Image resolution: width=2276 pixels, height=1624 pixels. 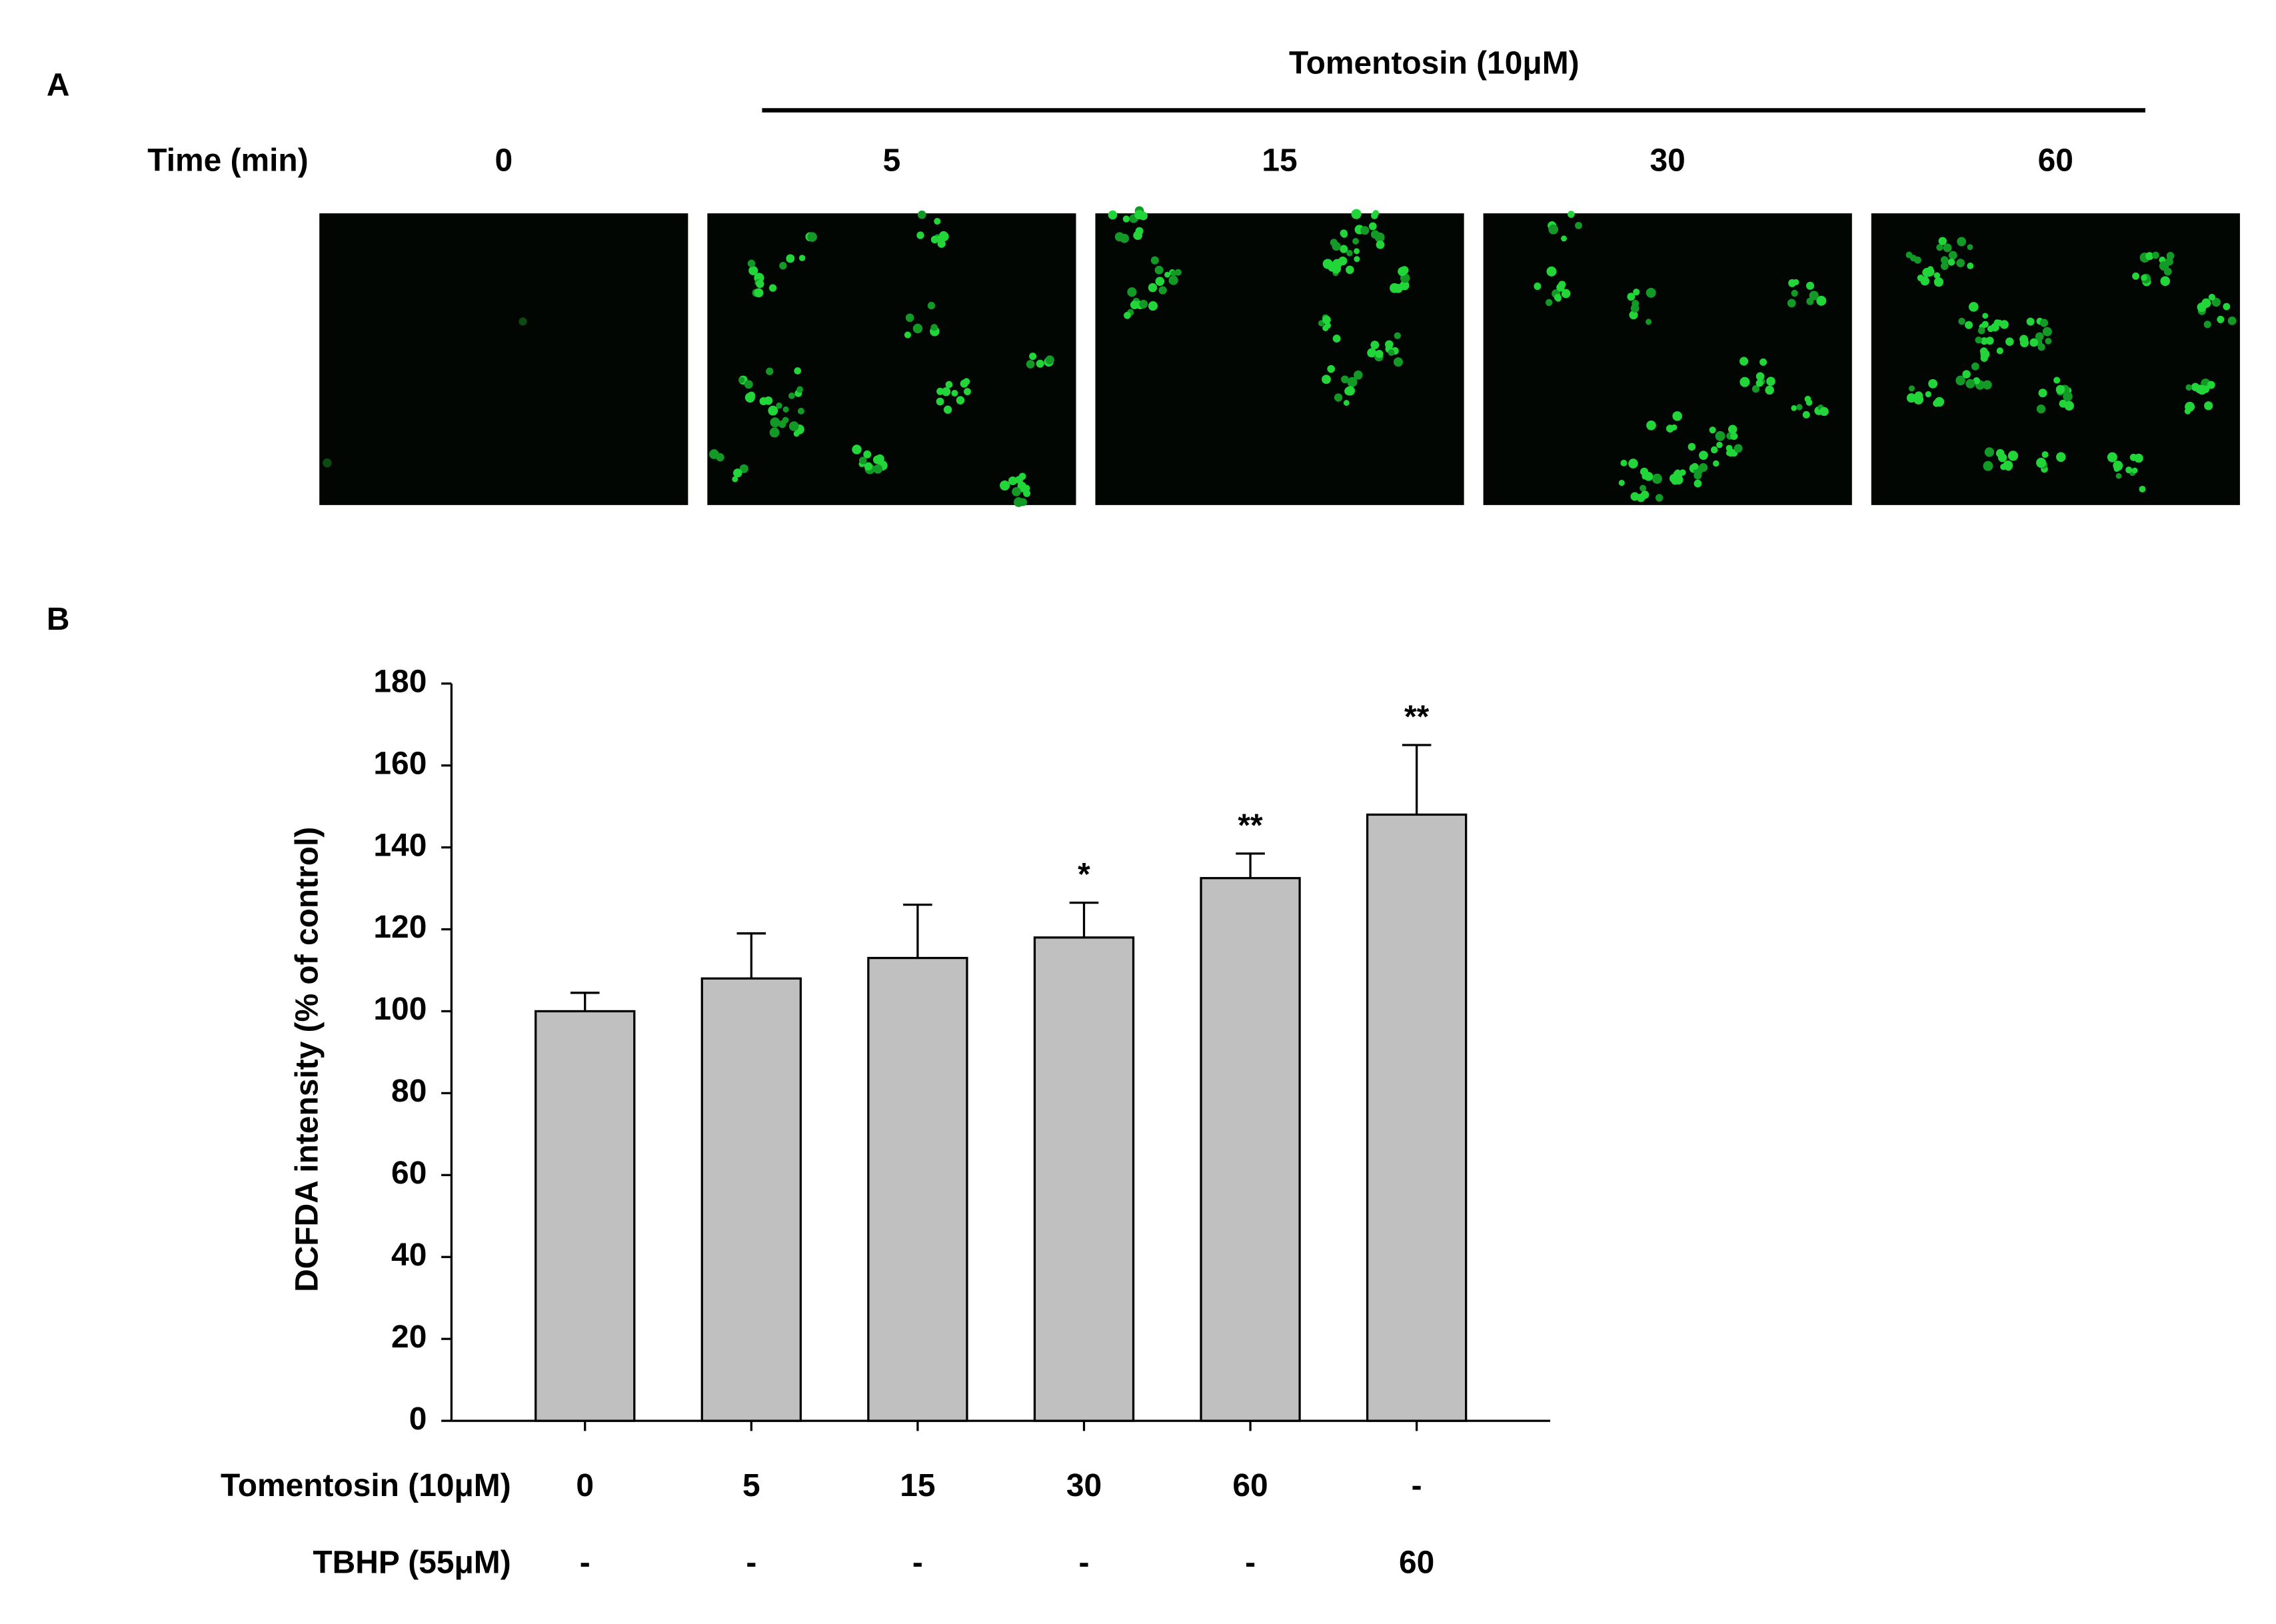 What do you see at coordinates (400, 927) in the screenshot?
I see `y-tick-label: 120` at bounding box center [400, 927].